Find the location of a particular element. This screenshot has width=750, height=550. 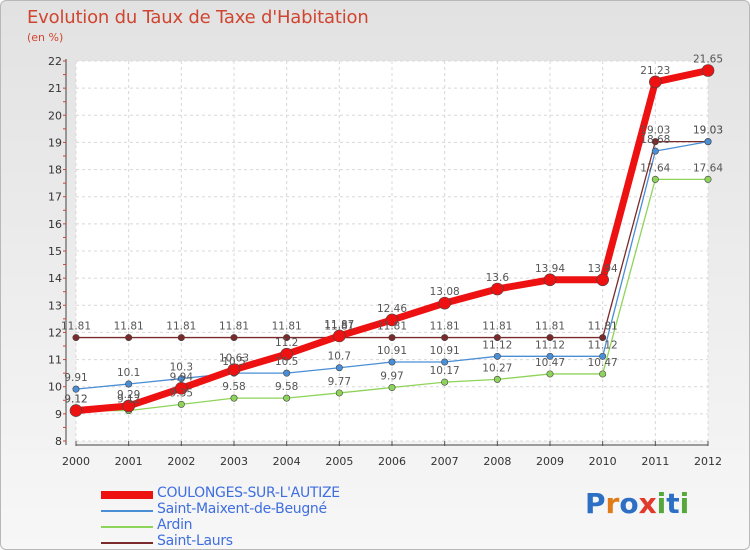

x-tick-label: 2001 is located at coordinates (129, 461).